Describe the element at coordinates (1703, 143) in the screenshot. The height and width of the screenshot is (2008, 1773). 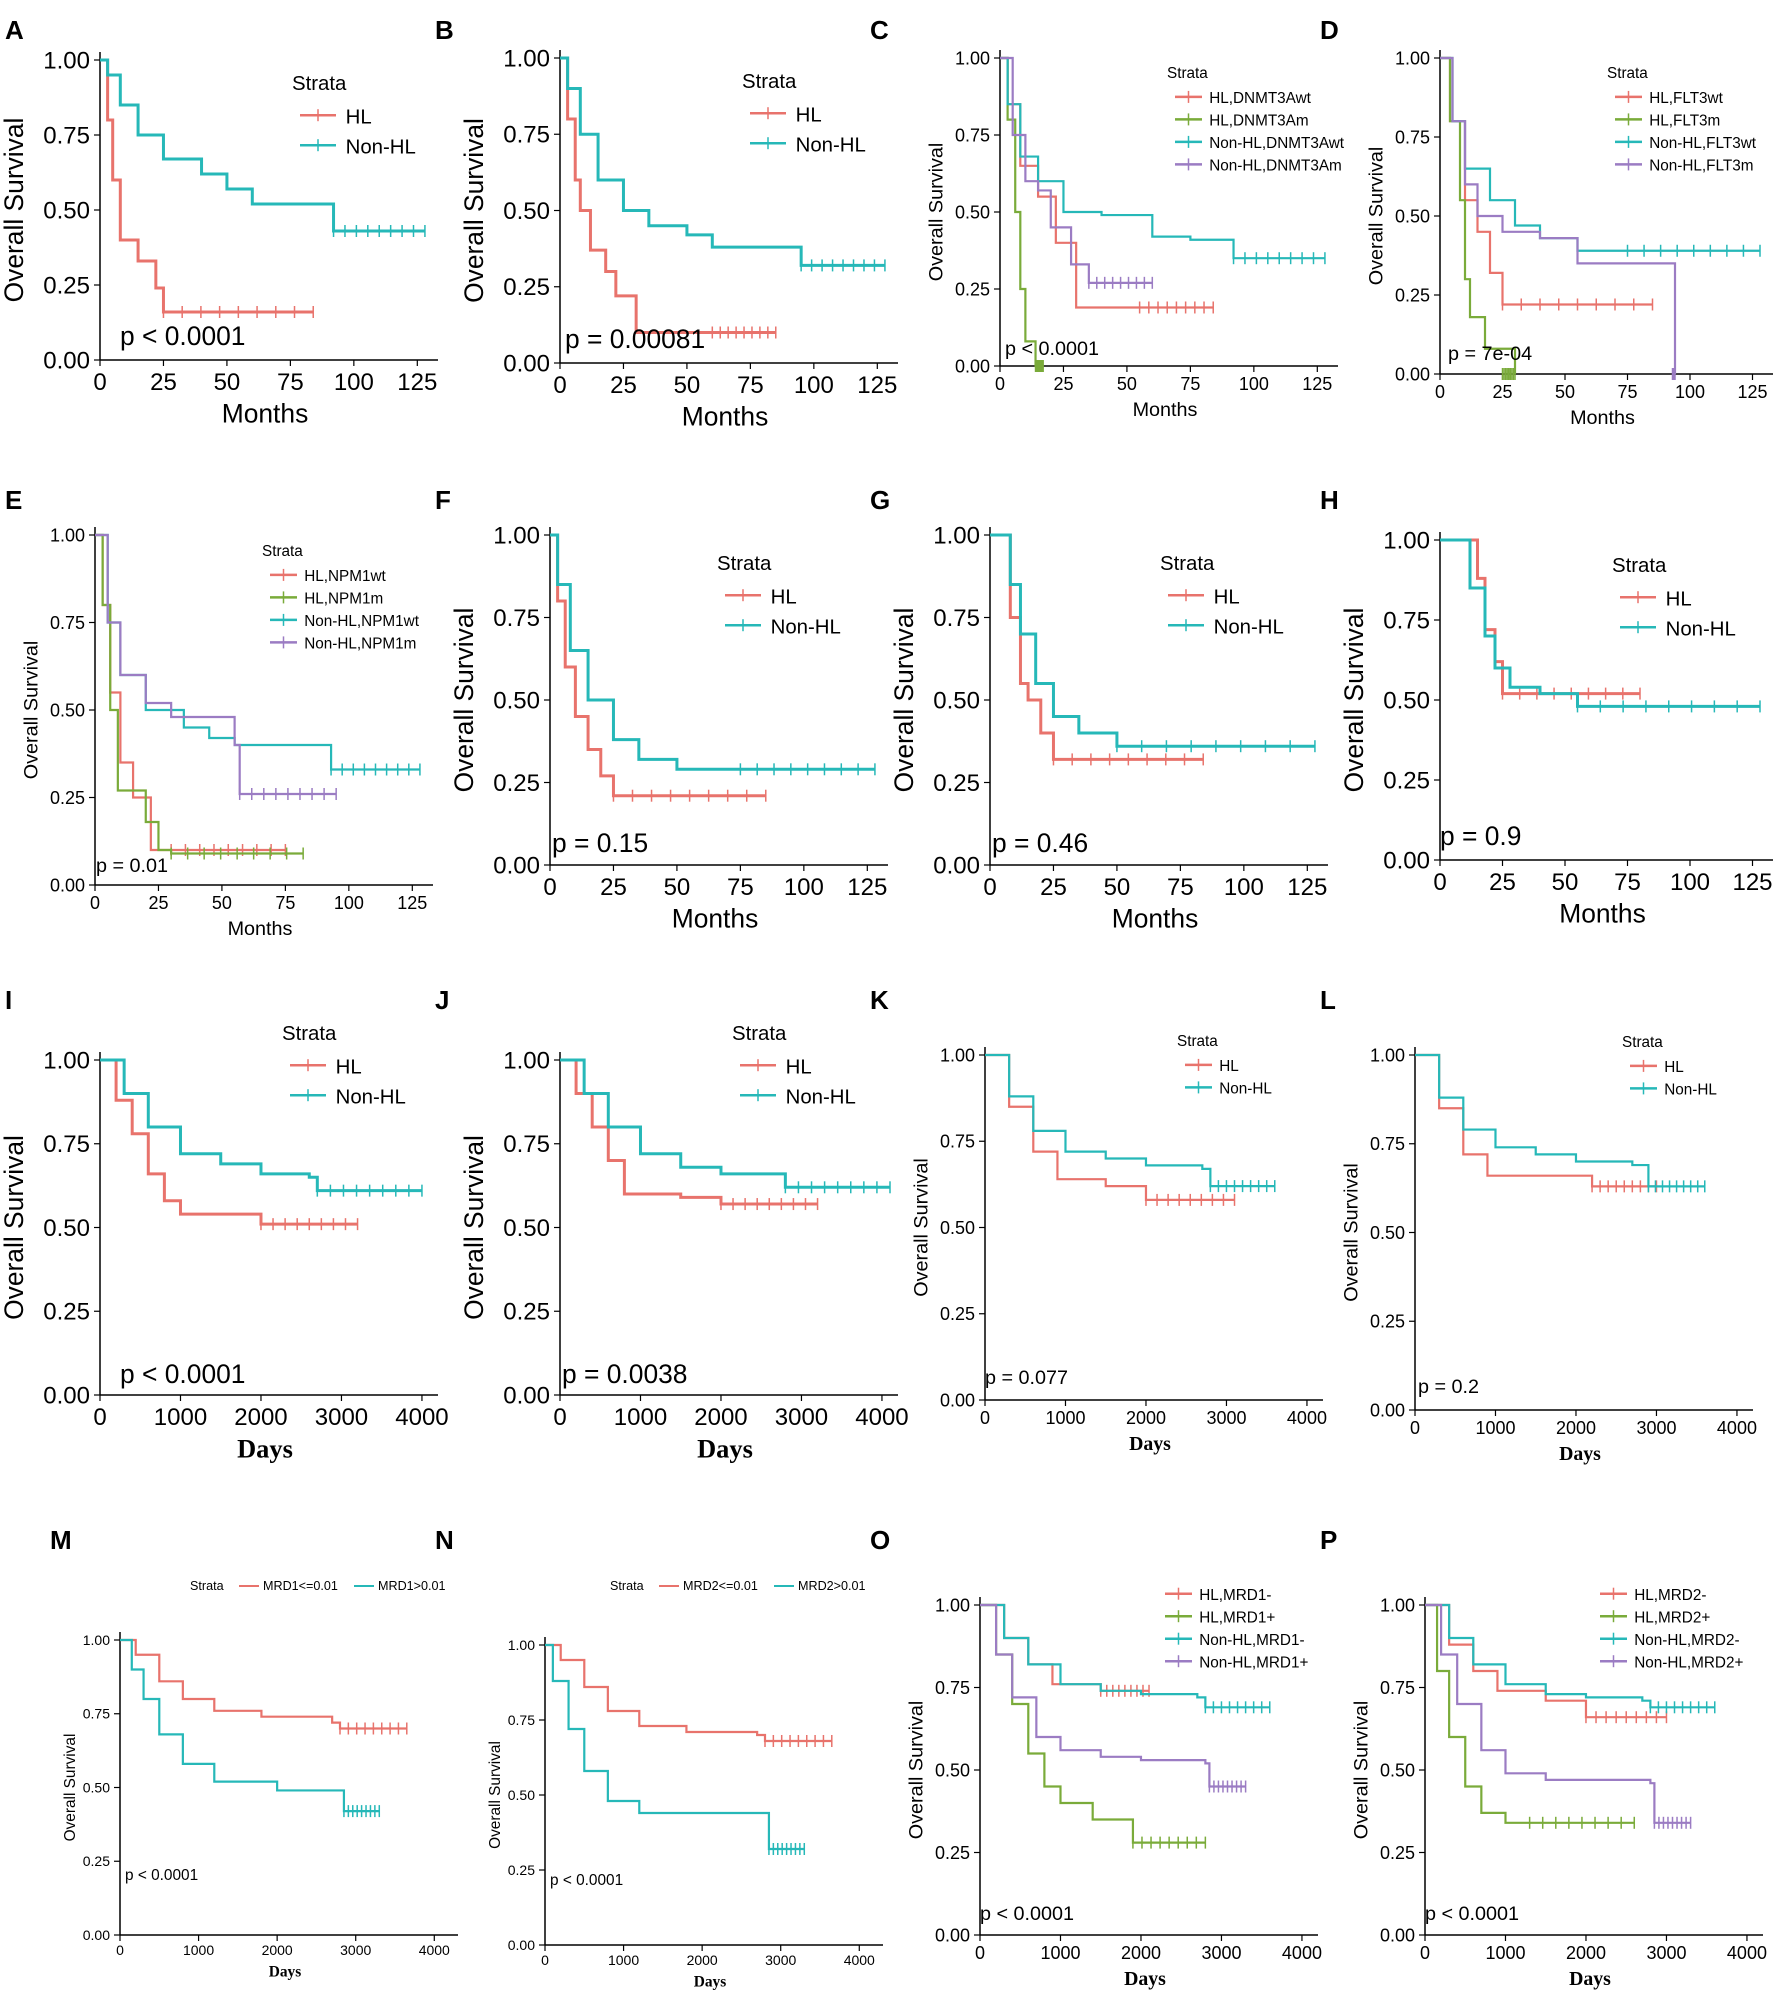
I see `legend-label: Non-HL,FLT3wt` at that location.